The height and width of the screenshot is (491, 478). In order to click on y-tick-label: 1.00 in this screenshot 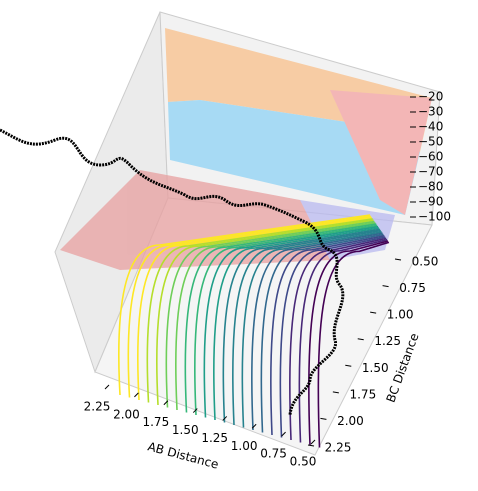, I will do `click(400, 315)`.